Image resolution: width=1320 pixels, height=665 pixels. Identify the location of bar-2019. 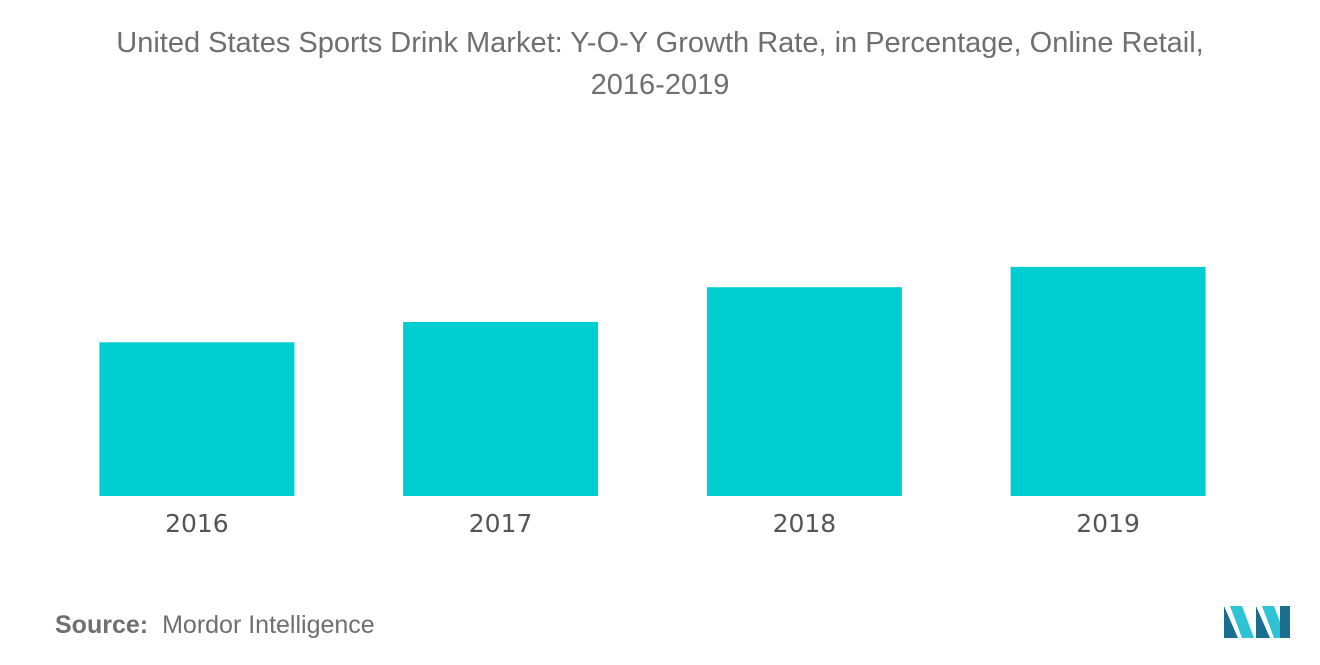
(1108, 381).